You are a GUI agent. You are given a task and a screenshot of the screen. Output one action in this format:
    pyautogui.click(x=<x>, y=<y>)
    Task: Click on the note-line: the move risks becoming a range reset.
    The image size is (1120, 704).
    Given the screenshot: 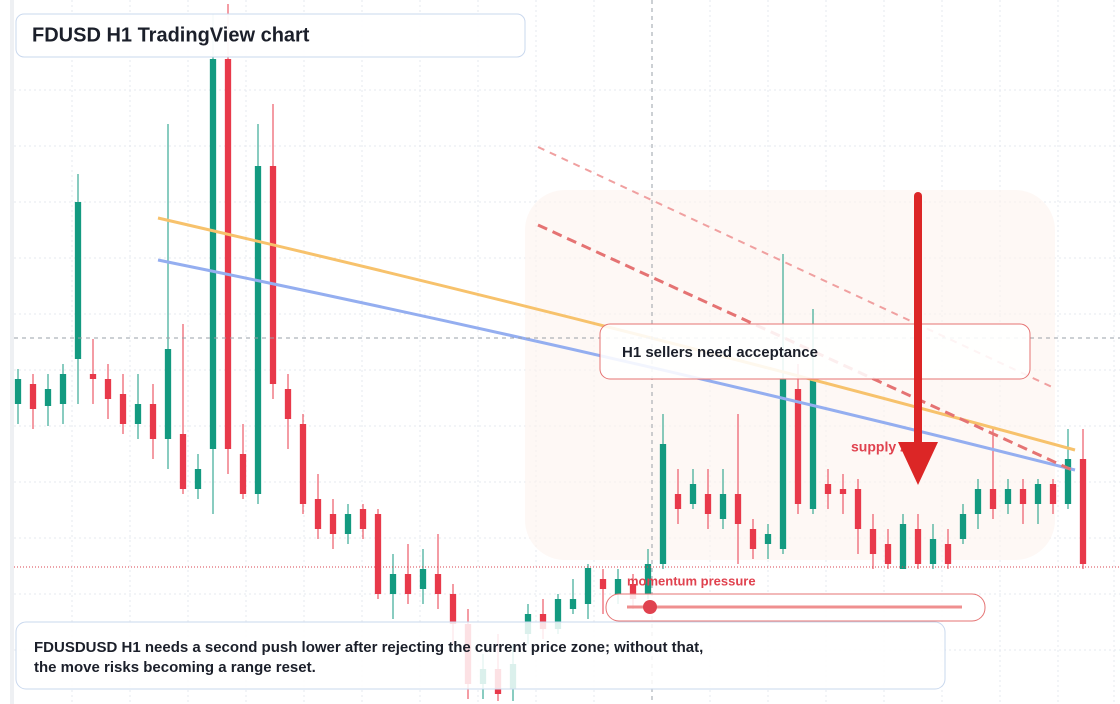 What is the action you would take?
    pyautogui.click(x=175, y=667)
    